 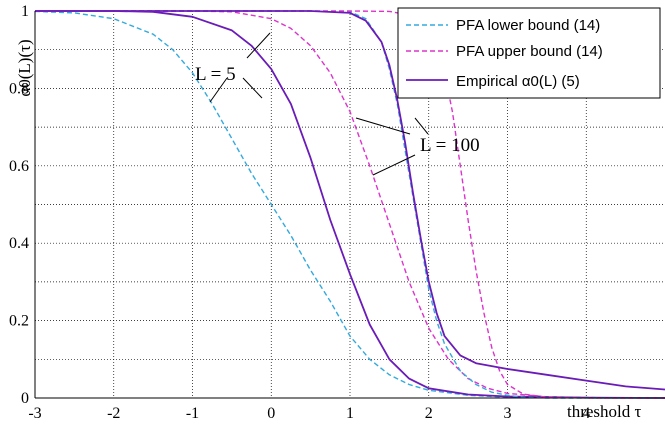 What do you see at coordinates (350, 413) in the screenshot?
I see `x-tick-label: 1` at bounding box center [350, 413].